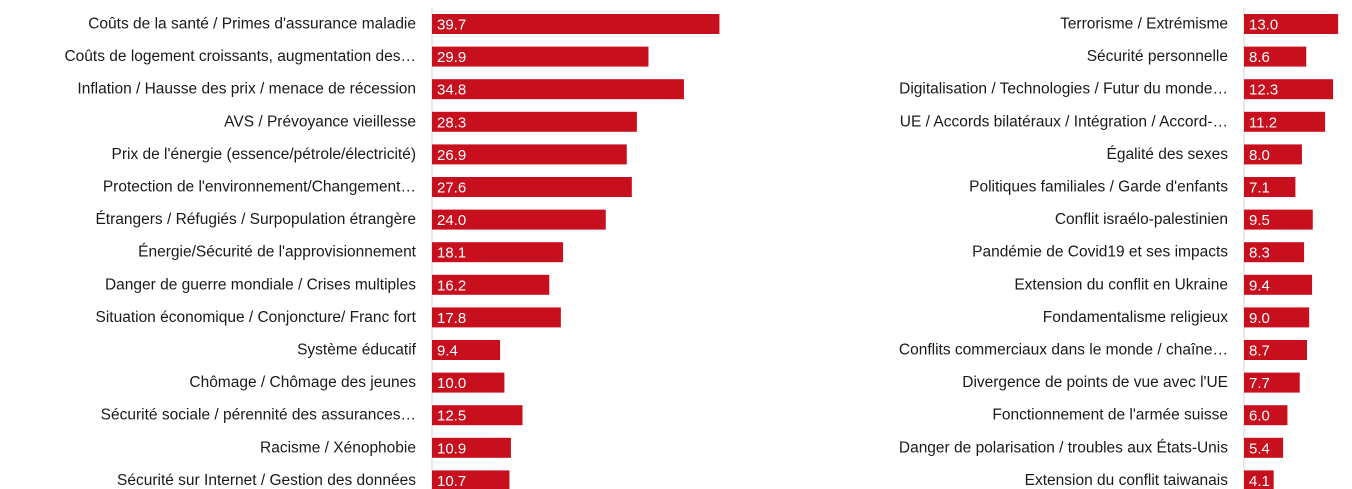 This screenshot has height=489, width=1352. What do you see at coordinates (451, 253) in the screenshot?
I see `bar-value-label: 18.1` at bounding box center [451, 253].